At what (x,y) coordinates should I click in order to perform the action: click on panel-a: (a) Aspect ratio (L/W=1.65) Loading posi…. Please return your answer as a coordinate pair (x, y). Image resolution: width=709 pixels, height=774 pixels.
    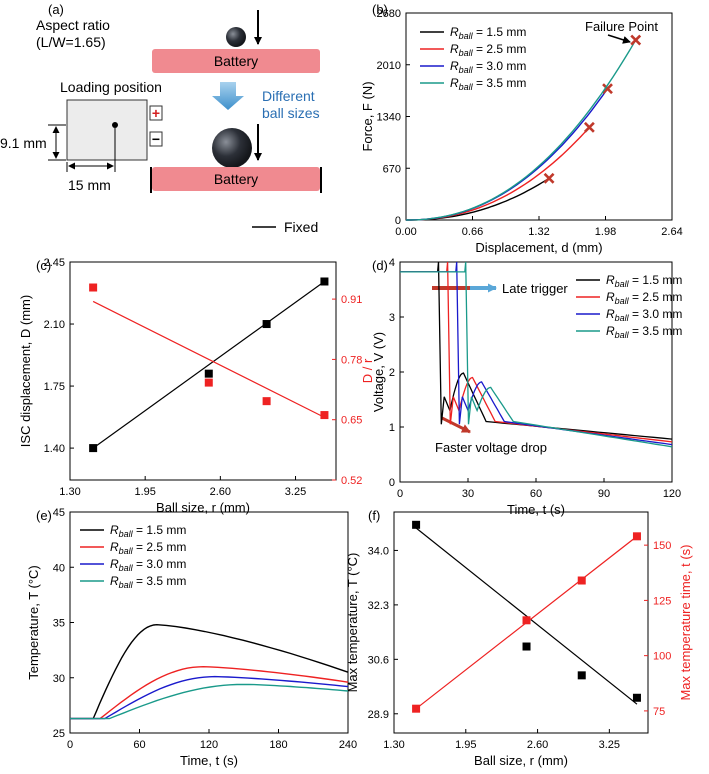
    Looking at the image, I should click on (161, 118).